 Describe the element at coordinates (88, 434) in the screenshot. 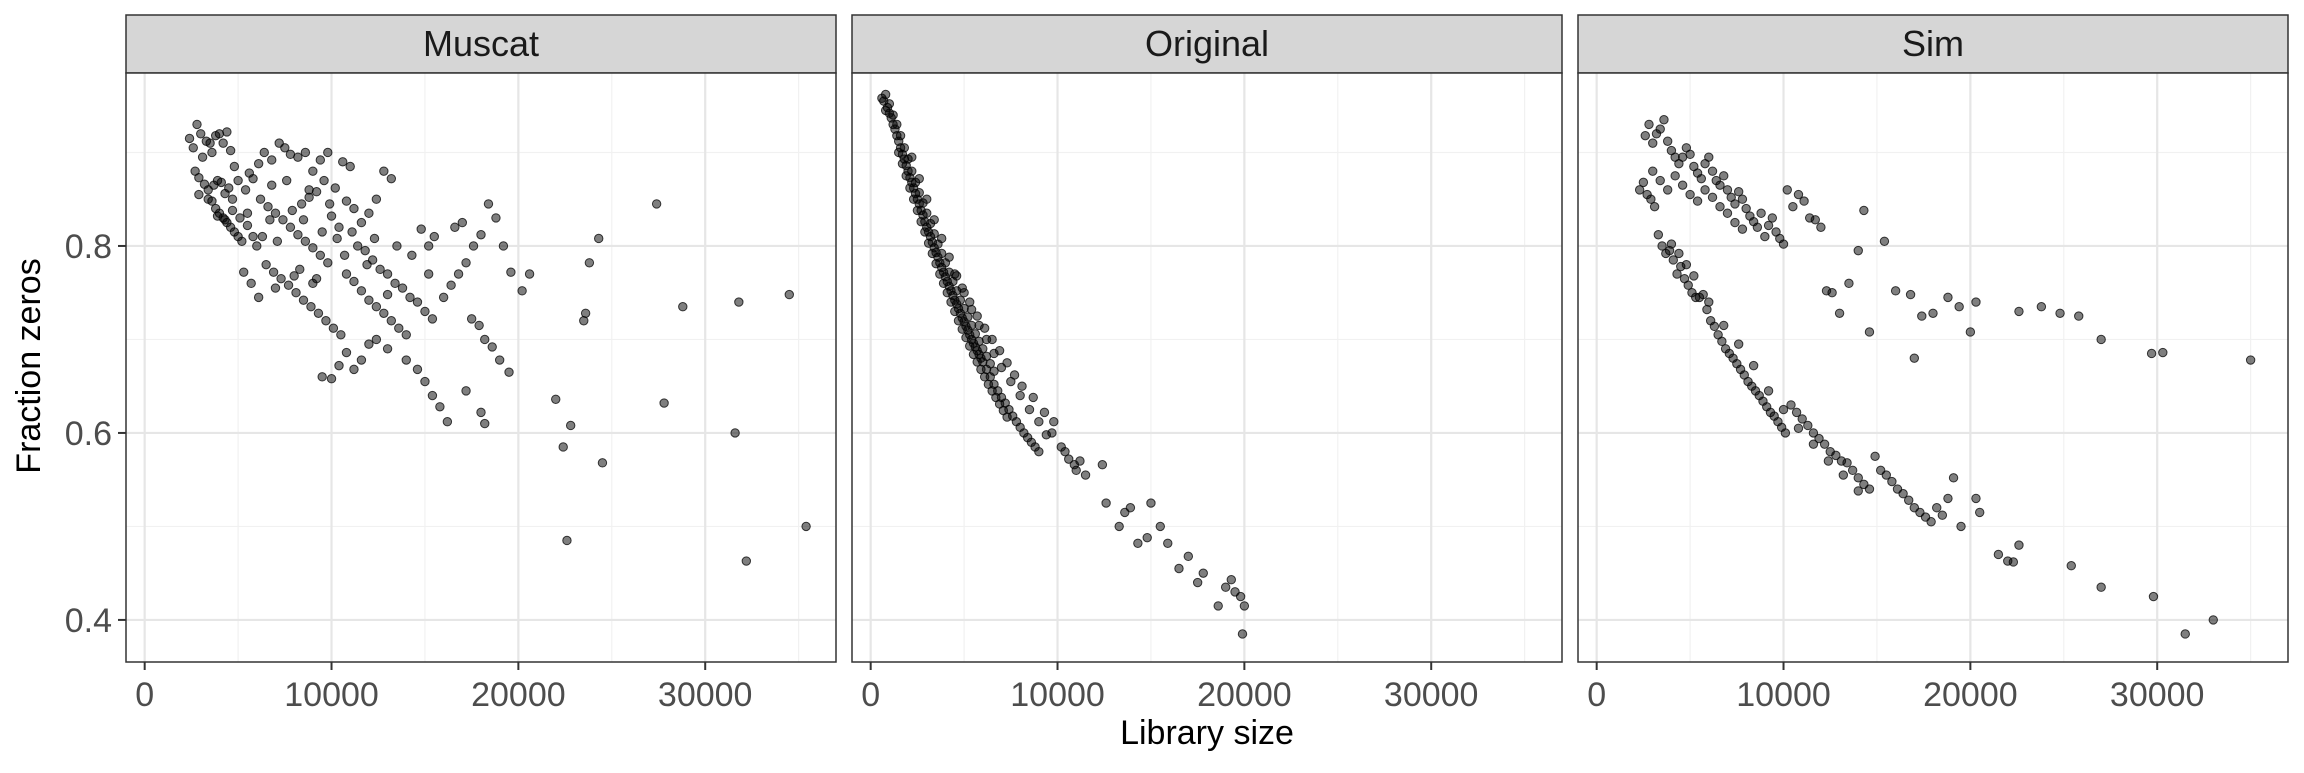

I see `y-tick-label: 0.6` at that location.